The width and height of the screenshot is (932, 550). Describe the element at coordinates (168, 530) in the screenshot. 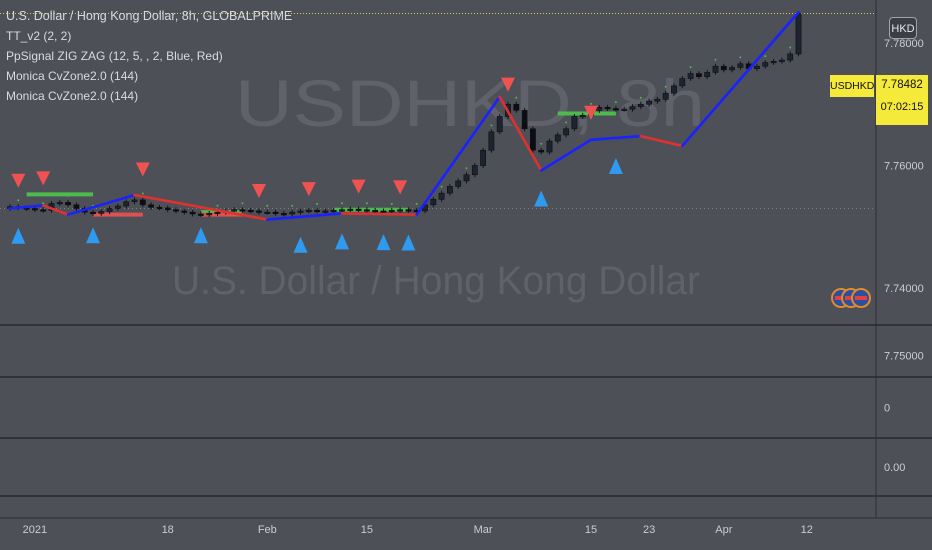

I see `time-tick-label: 18` at that location.